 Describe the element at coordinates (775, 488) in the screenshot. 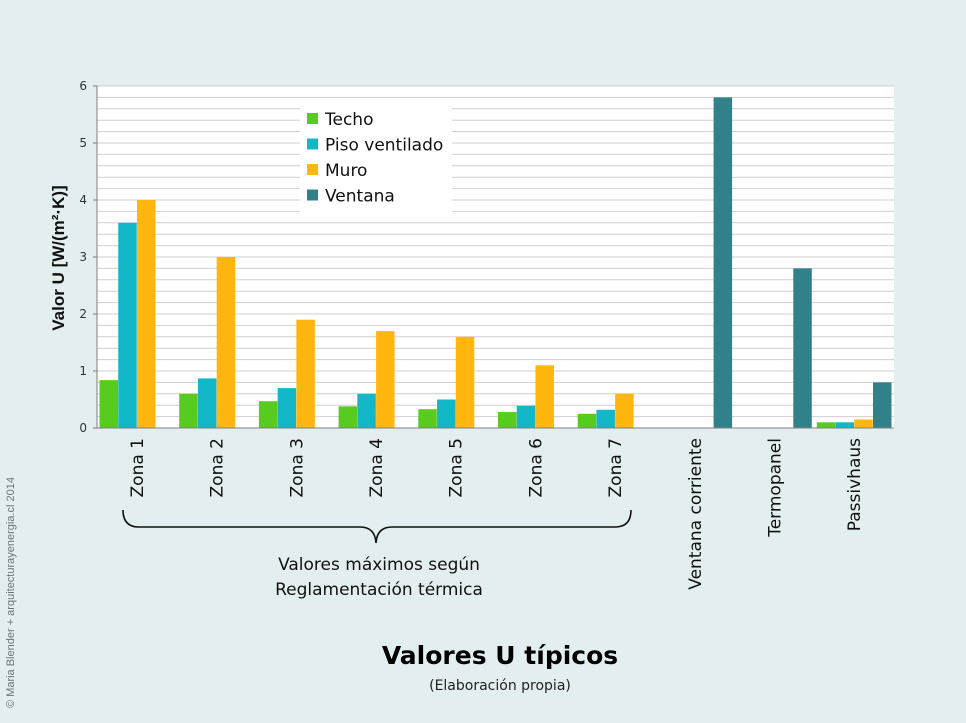

I see `x-tick-label: Termopanel` at that location.